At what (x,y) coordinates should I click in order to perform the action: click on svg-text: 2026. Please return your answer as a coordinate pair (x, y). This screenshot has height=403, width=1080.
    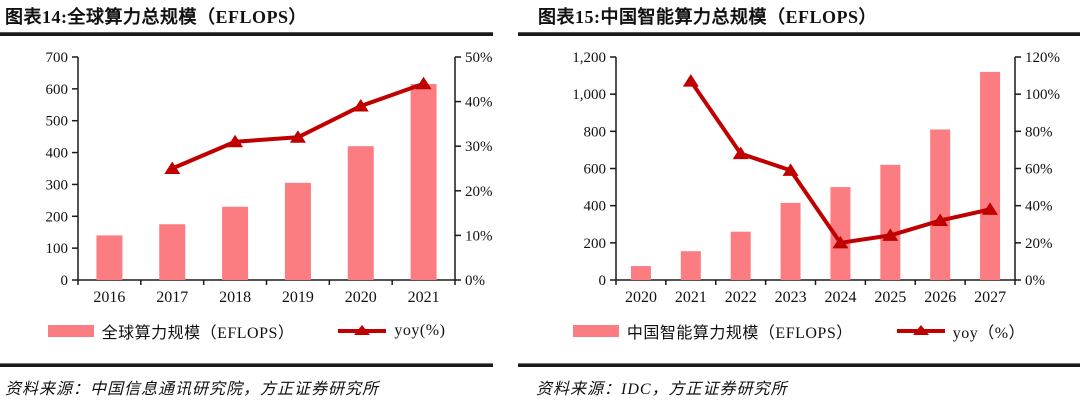
    Looking at the image, I should click on (940, 297).